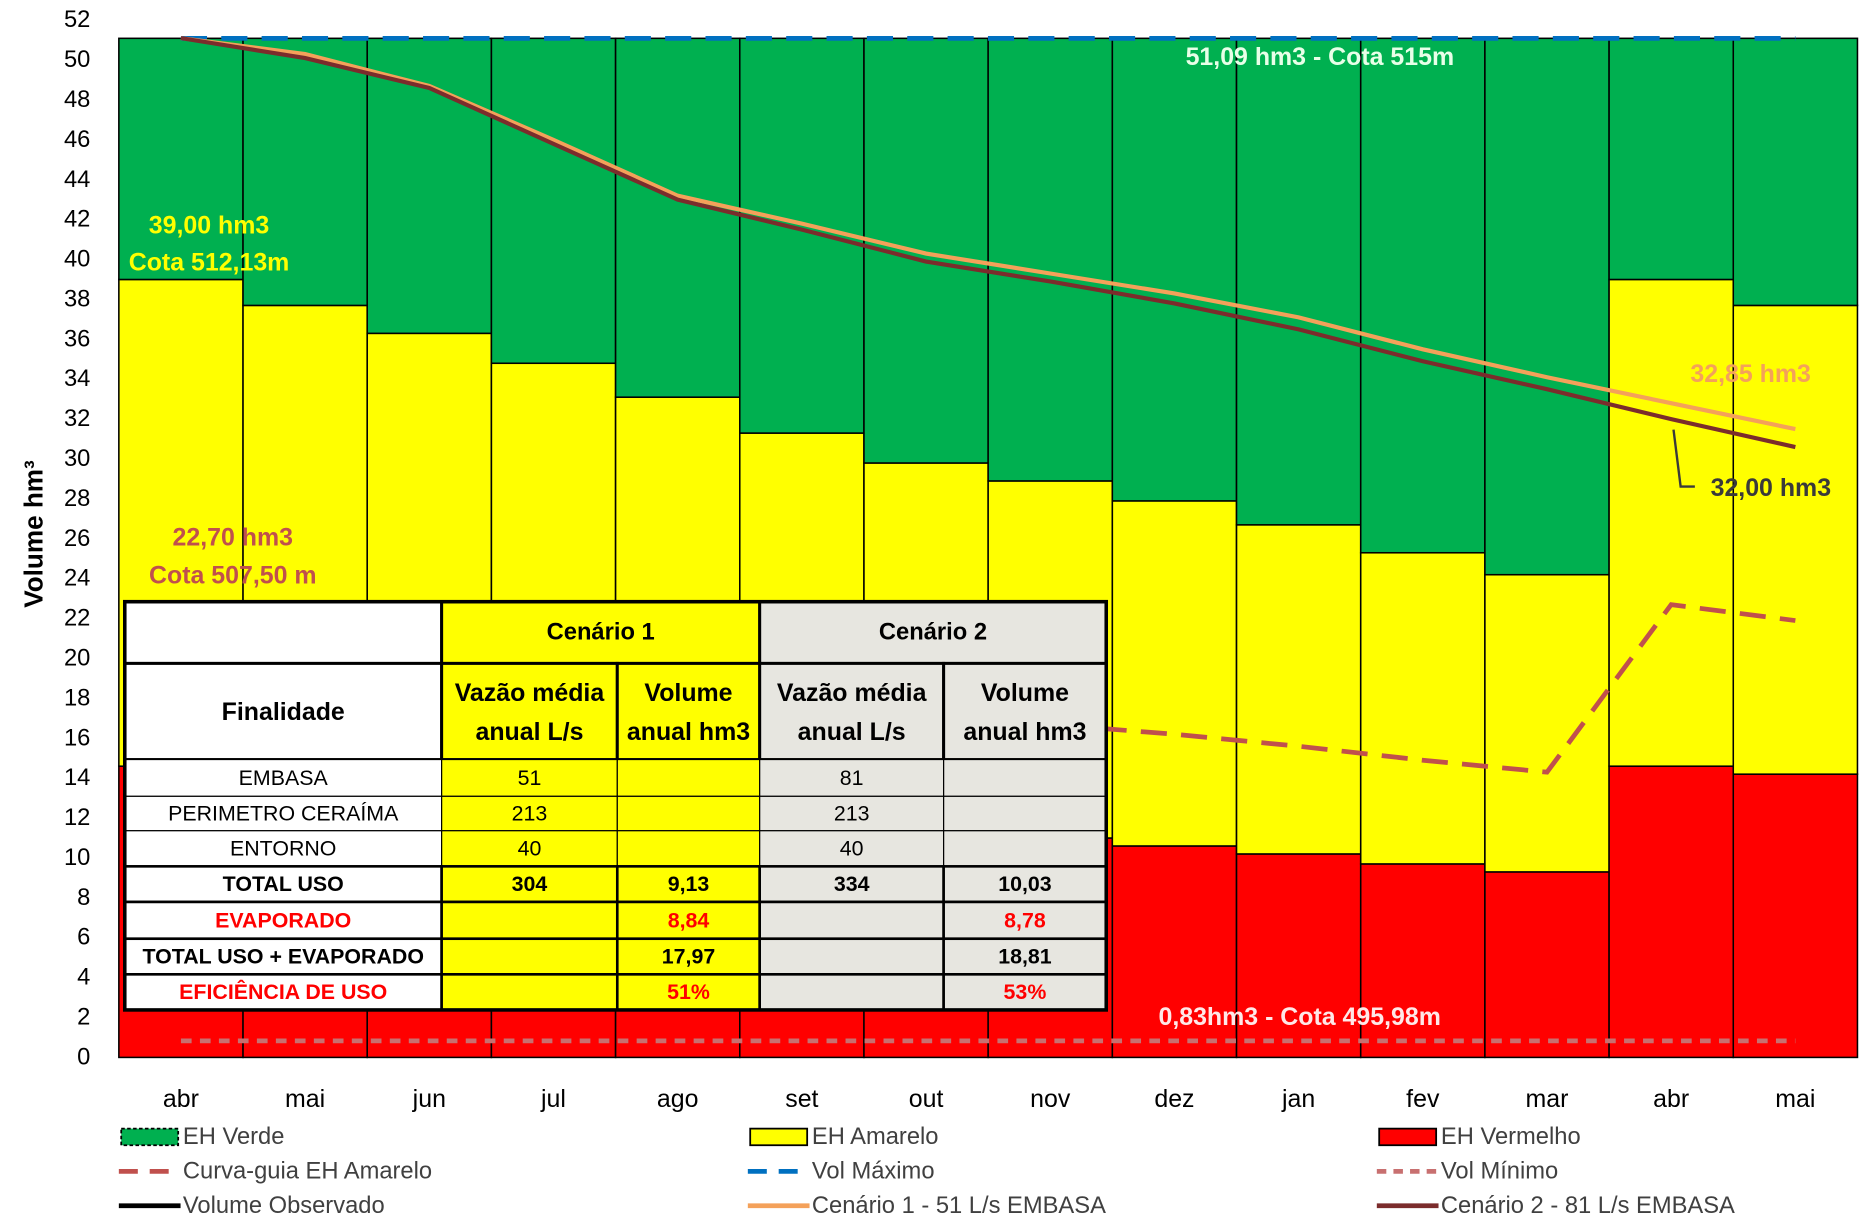  I want to click on table-cell-text: PERIMETRO CERAÍMA, so click(283, 813).